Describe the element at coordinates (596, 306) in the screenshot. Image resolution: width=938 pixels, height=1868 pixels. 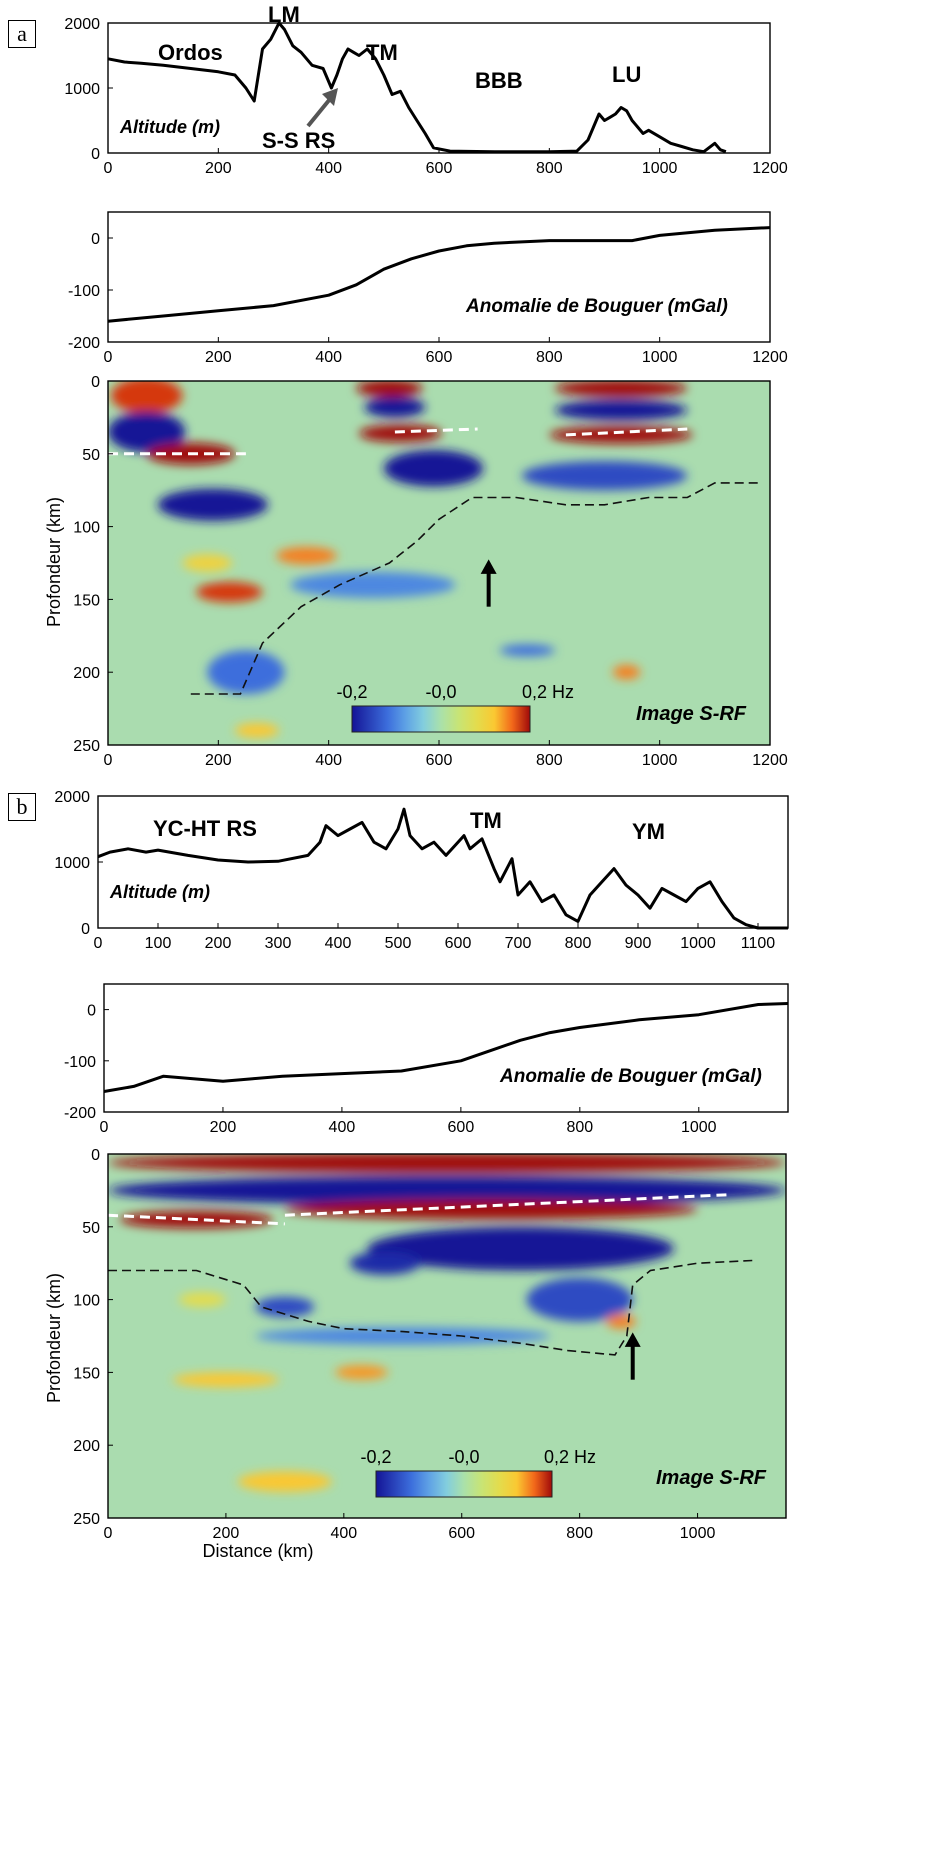
I see `a-gravity-annotation: Anomalie de Bouguer (mGal)` at that location.